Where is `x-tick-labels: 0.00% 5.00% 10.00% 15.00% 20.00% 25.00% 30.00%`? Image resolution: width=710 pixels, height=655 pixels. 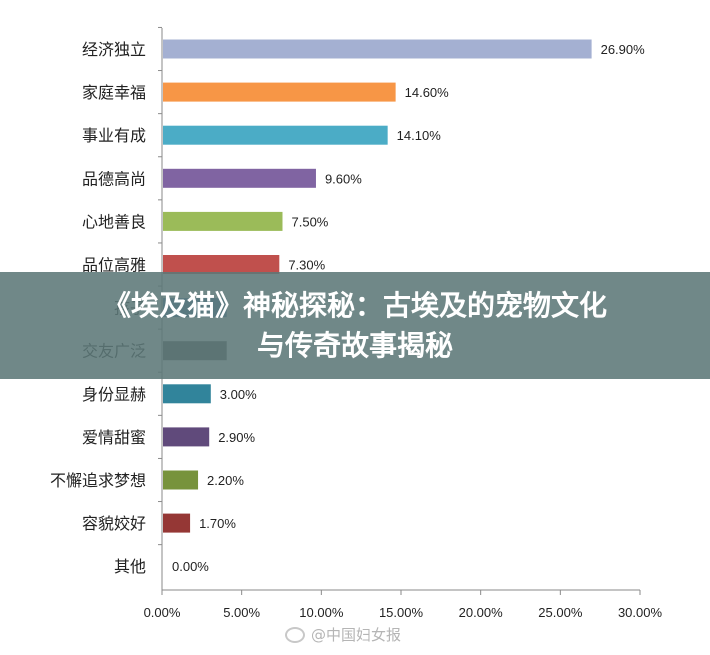 x-tick-labels: 0.00% 5.00% 10.00% 15.00% 20.00% 25.00% 30.00% is located at coordinates (403, 605).